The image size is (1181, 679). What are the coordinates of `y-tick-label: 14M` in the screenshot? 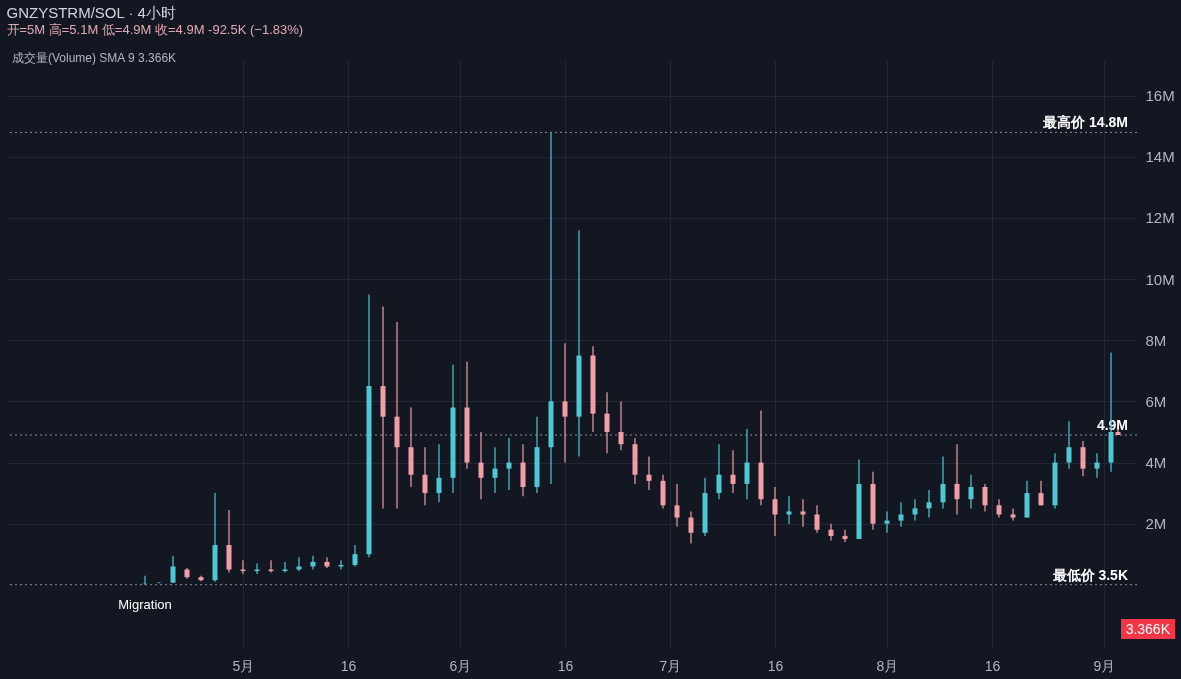 It's located at (1160, 157).